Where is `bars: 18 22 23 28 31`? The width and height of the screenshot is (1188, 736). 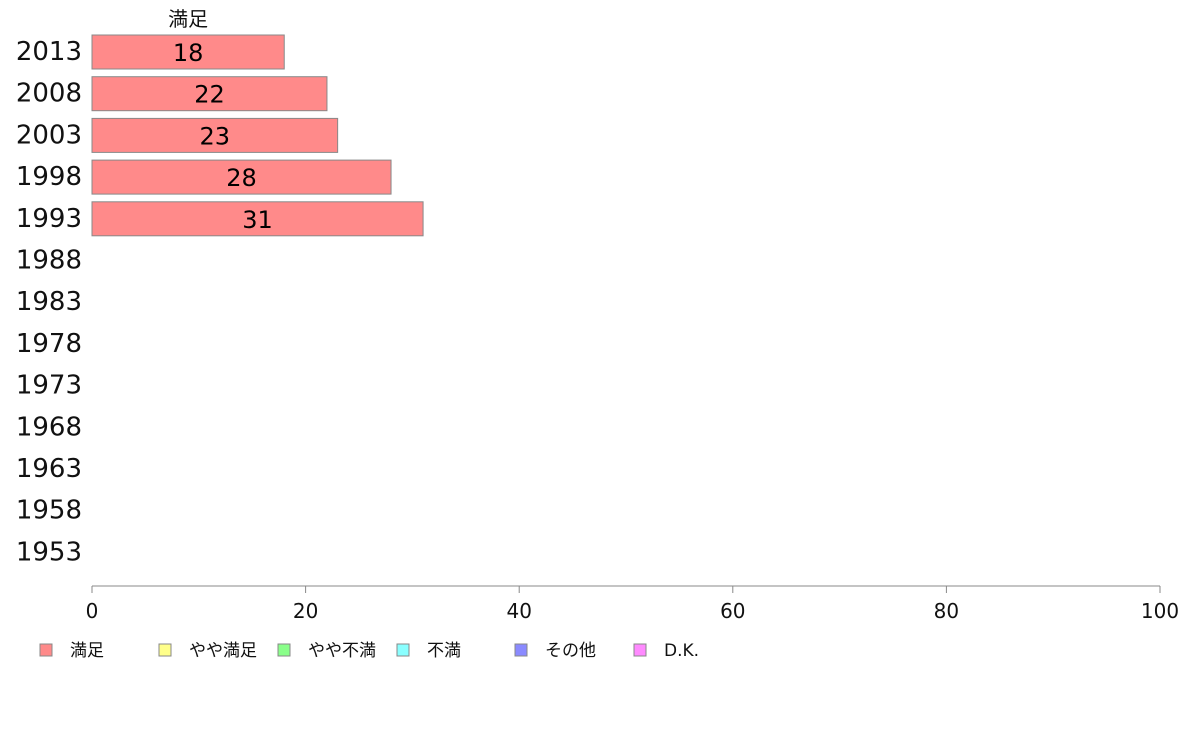
bars: 18 22 23 28 31 is located at coordinates (257, 135).